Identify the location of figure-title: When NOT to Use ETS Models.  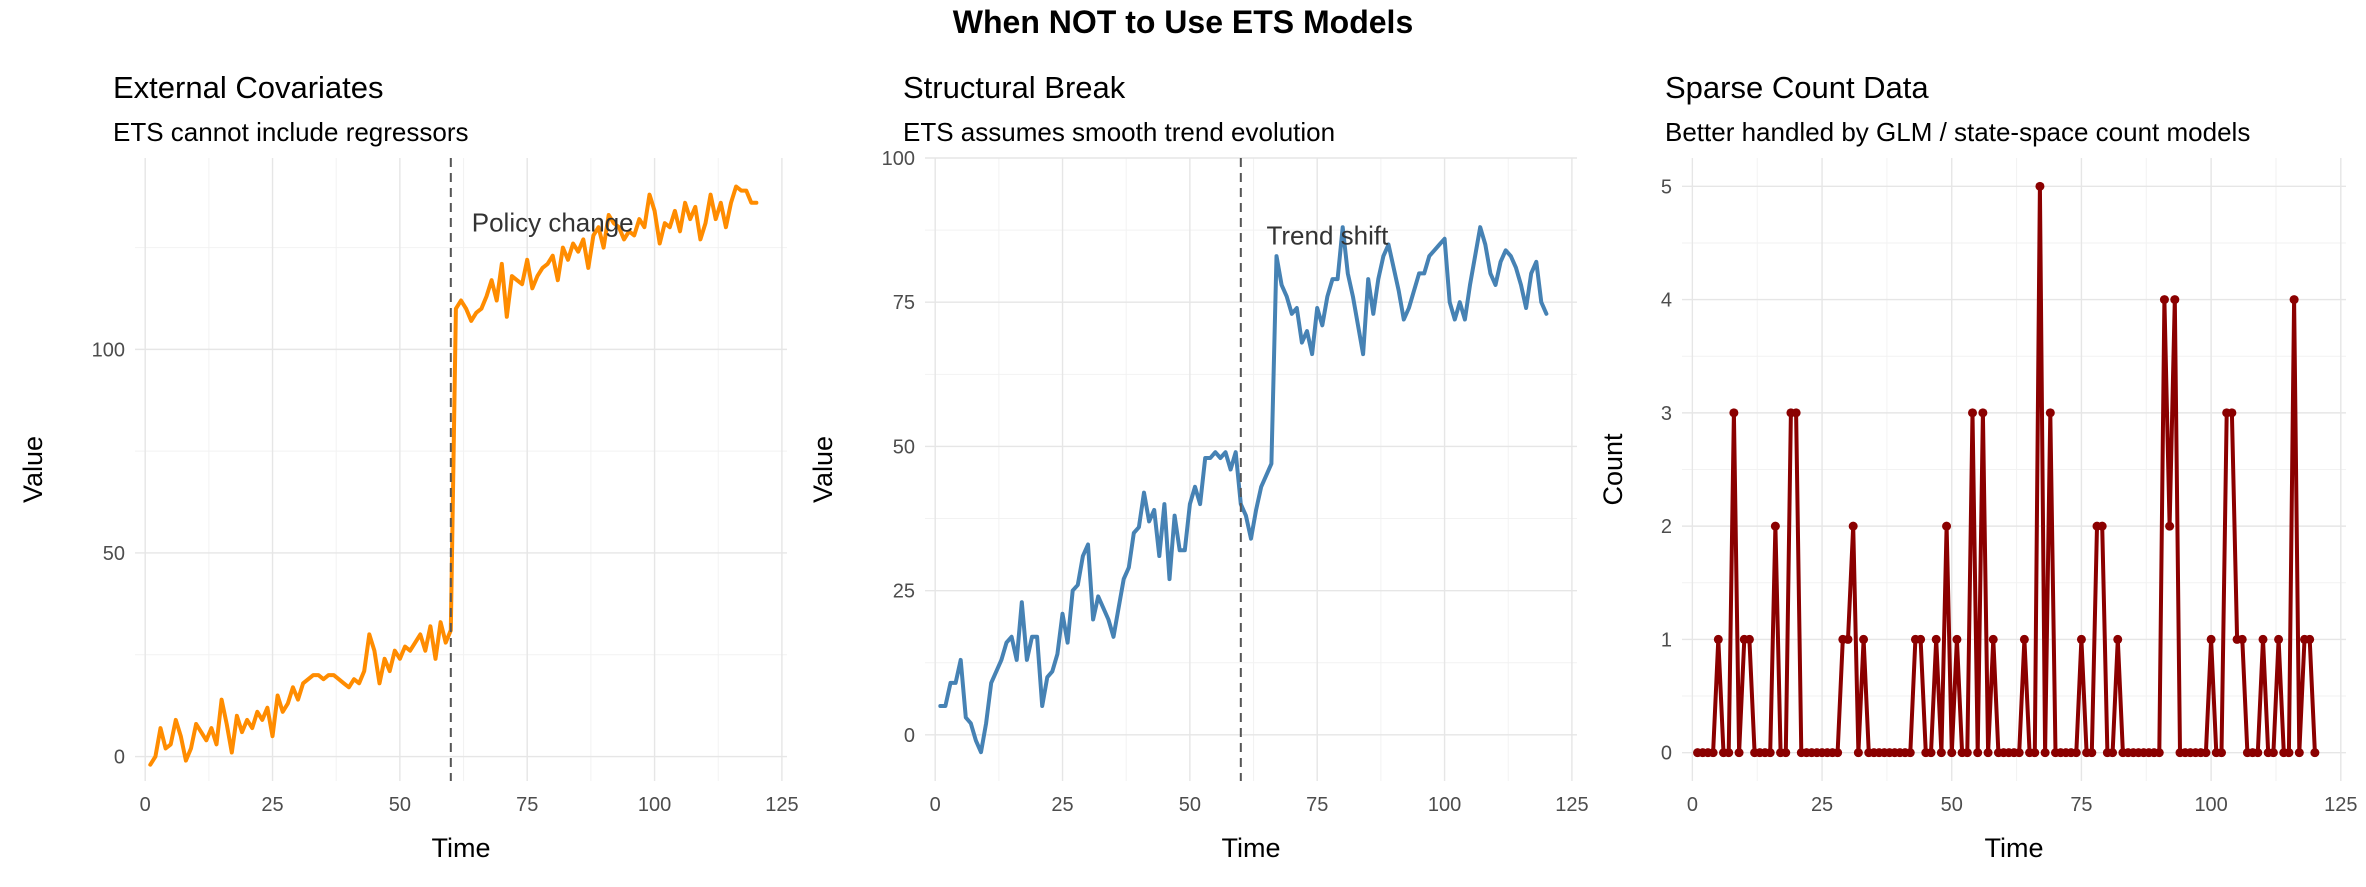
(1183, 22).